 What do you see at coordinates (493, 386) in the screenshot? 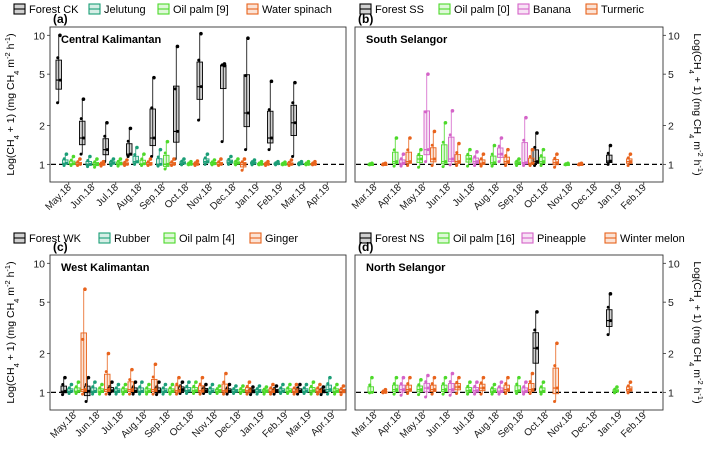
I see `series-oil-palm-16-` at bounding box center [493, 386].